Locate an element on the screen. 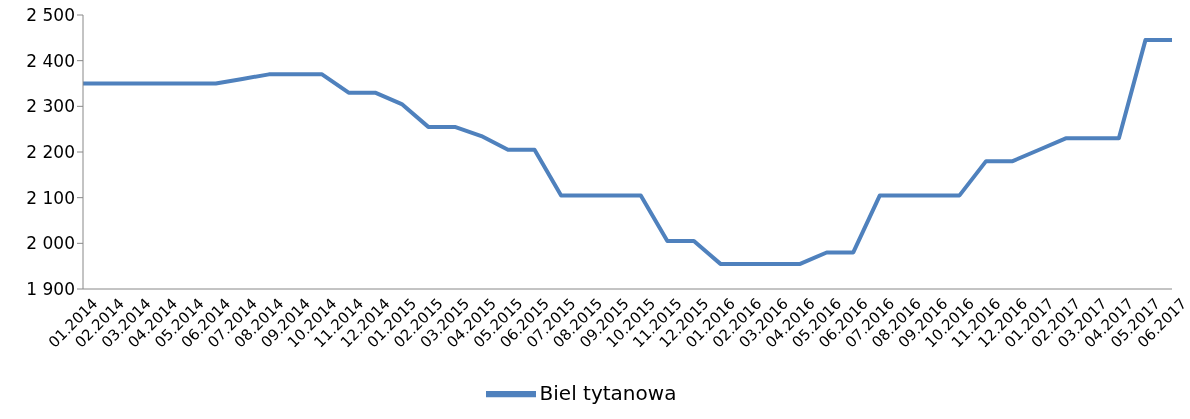 The width and height of the screenshot is (1190, 419). y-tick-label: 2 100 is located at coordinates (50, 197).